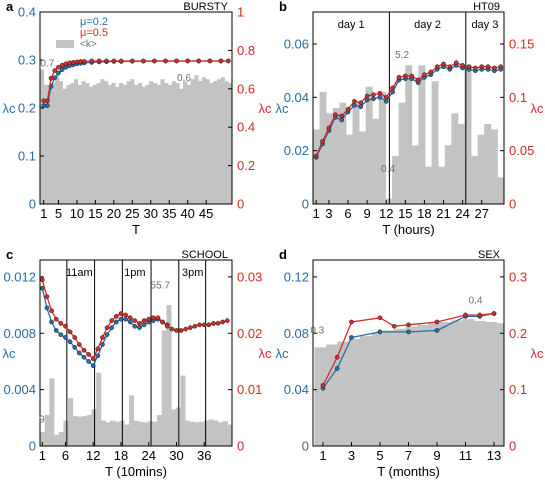 The image size is (545, 488). I want to click on x-tick-label: 25, so click(132, 213).